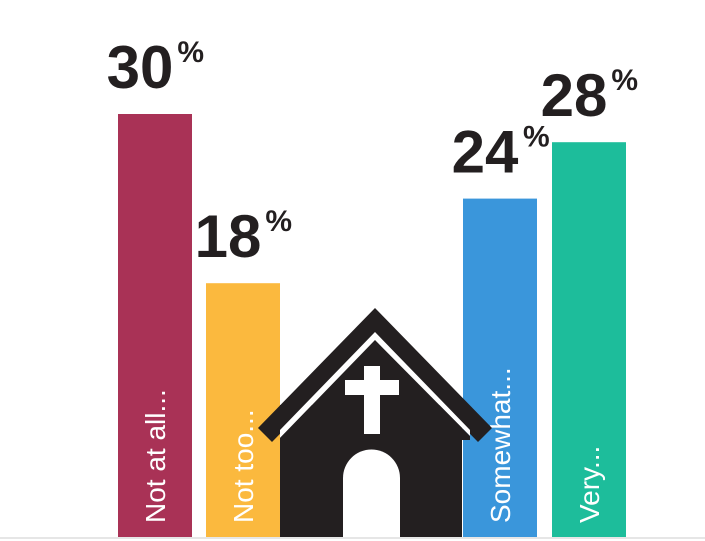 This screenshot has width=705, height=541. What do you see at coordinates (485, 152) in the screenshot?
I see `value-label: 24` at bounding box center [485, 152].